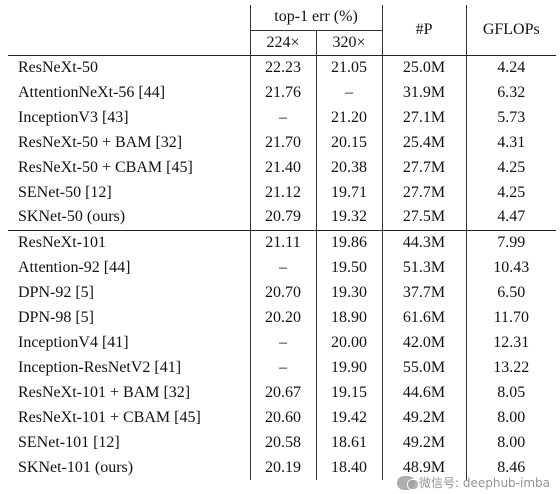  What do you see at coordinates (65, 192) in the screenshot?
I see `model-cell: SENet-50 [12]` at bounding box center [65, 192].